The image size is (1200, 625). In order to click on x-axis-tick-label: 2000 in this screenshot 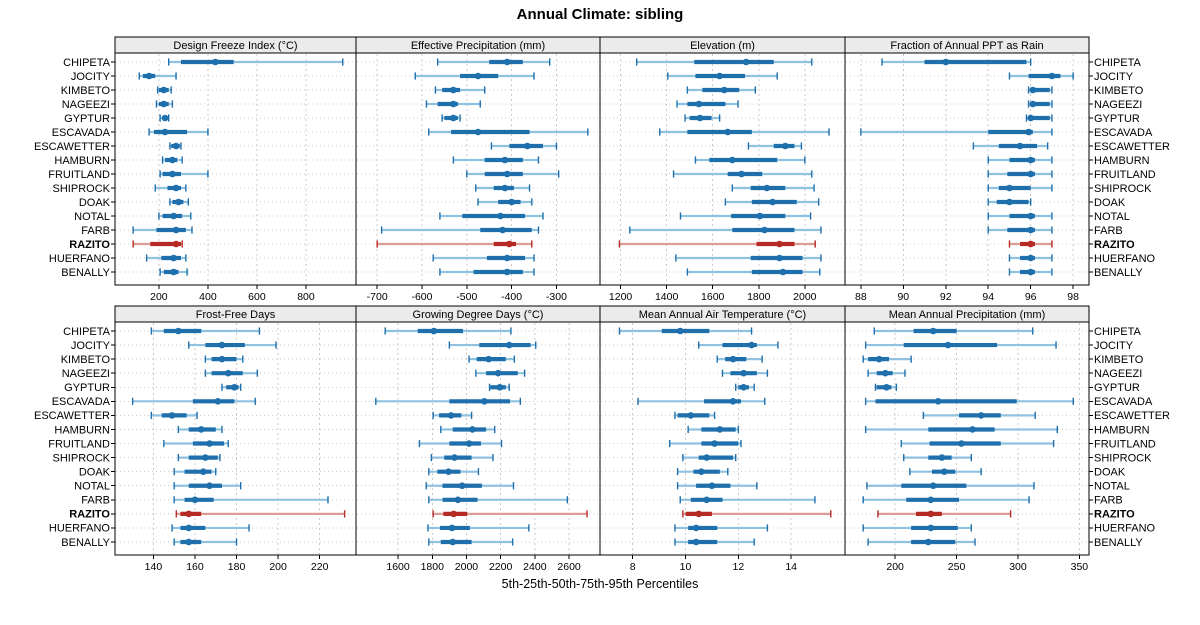, I will do `click(805, 297)`.